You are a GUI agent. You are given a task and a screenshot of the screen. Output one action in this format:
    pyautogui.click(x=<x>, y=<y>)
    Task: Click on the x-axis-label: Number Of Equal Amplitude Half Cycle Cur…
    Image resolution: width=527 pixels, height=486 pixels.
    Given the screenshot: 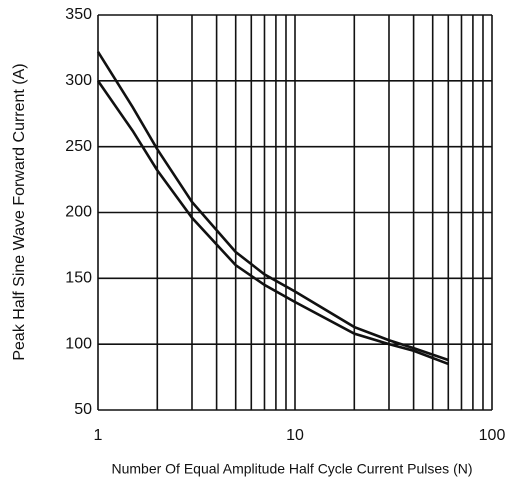 What is the action you would take?
    pyautogui.click(x=291, y=469)
    